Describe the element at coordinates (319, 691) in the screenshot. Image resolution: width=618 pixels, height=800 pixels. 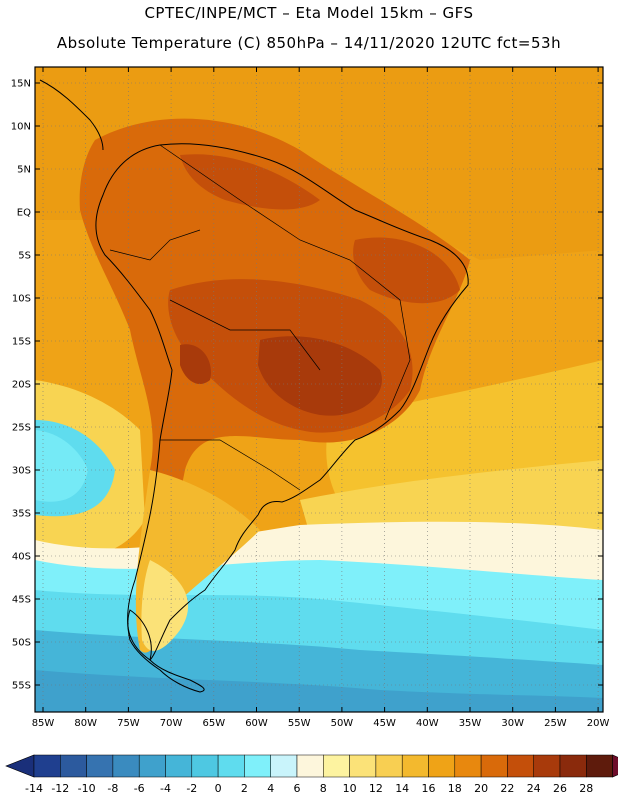
I see `field-south-neg4` at that location.